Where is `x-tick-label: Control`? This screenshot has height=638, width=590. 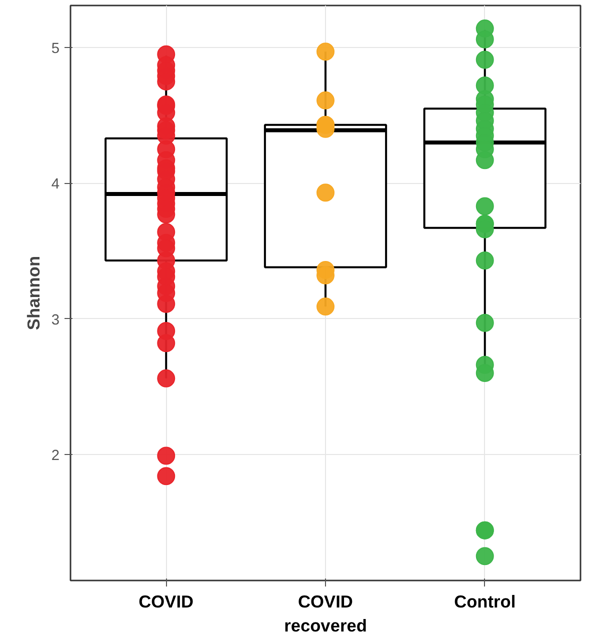
x-tick-label: Control is located at coordinates (485, 602).